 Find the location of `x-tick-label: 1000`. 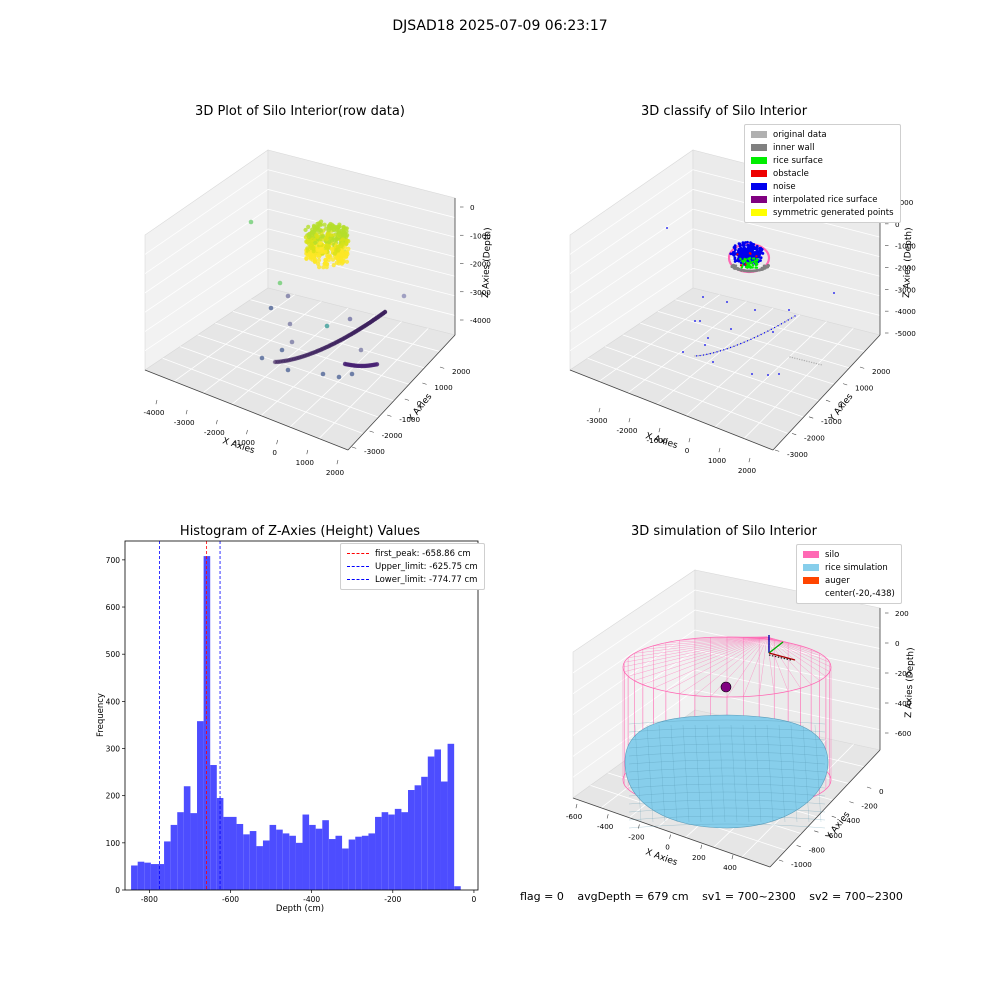

x-tick-label: 1000 is located at coordinates (717, 460).